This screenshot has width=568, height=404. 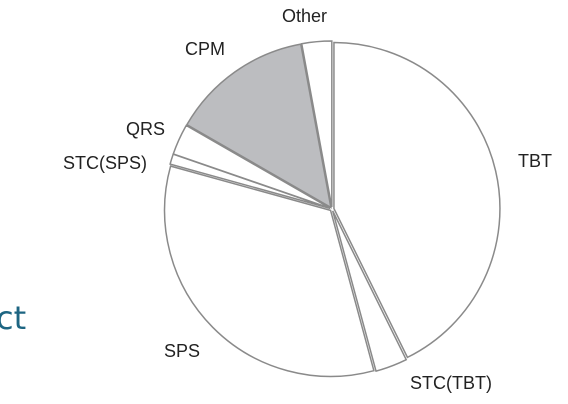 I want to click on slice-label: SPS, so click(x=182, y=351).